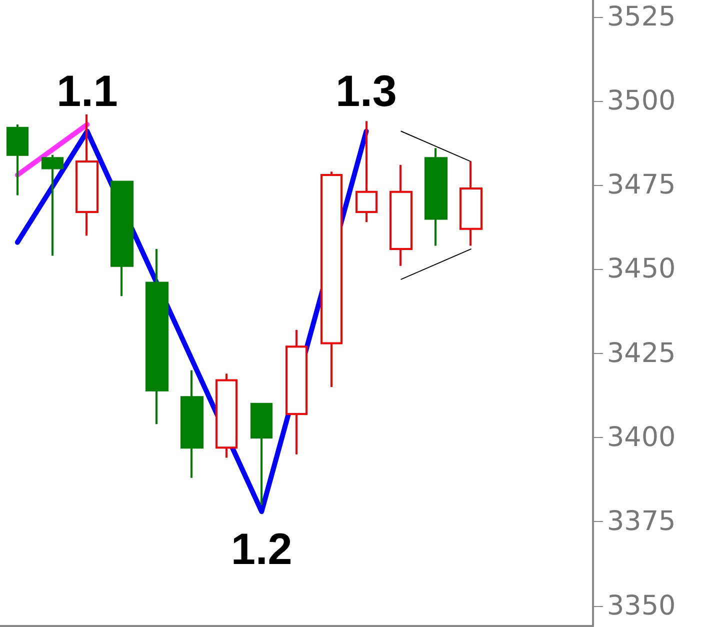  Describe the element at coordinates (641, 100) in the screenshot. I see `y-tick-label: 3500` at that location.